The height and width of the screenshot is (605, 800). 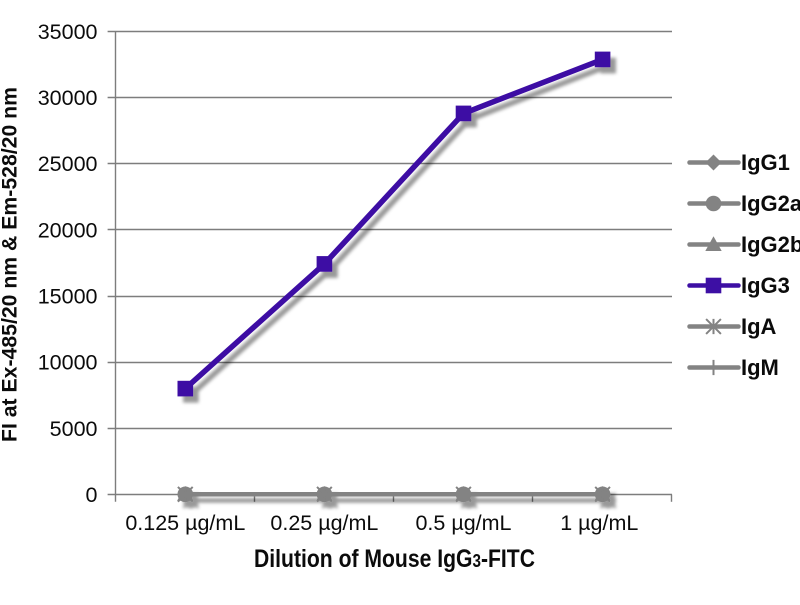 I want to click on svg-text: 35000, so click(x=68, y=32).